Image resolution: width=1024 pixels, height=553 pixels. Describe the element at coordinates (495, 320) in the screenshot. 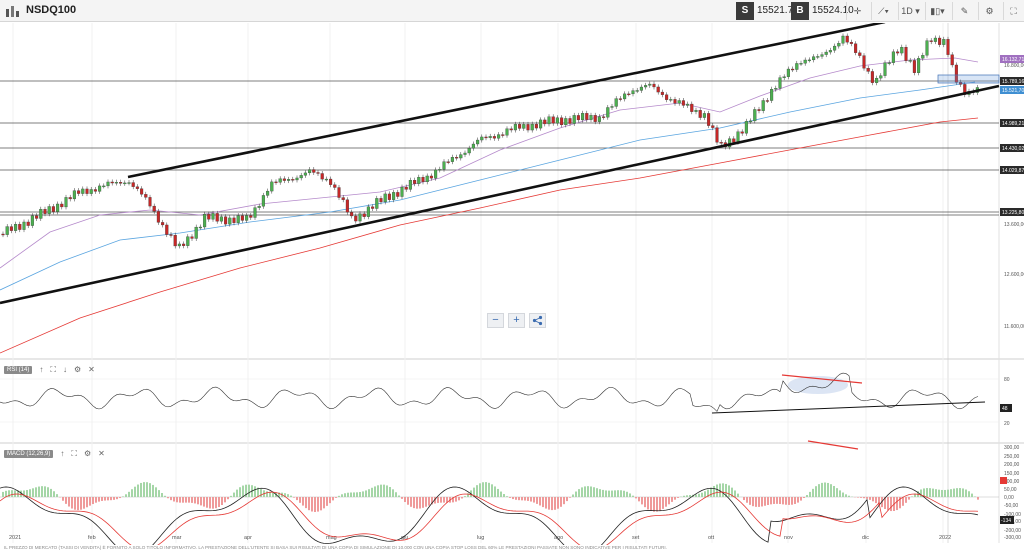

I see `zoom-out-button: −` at that location.